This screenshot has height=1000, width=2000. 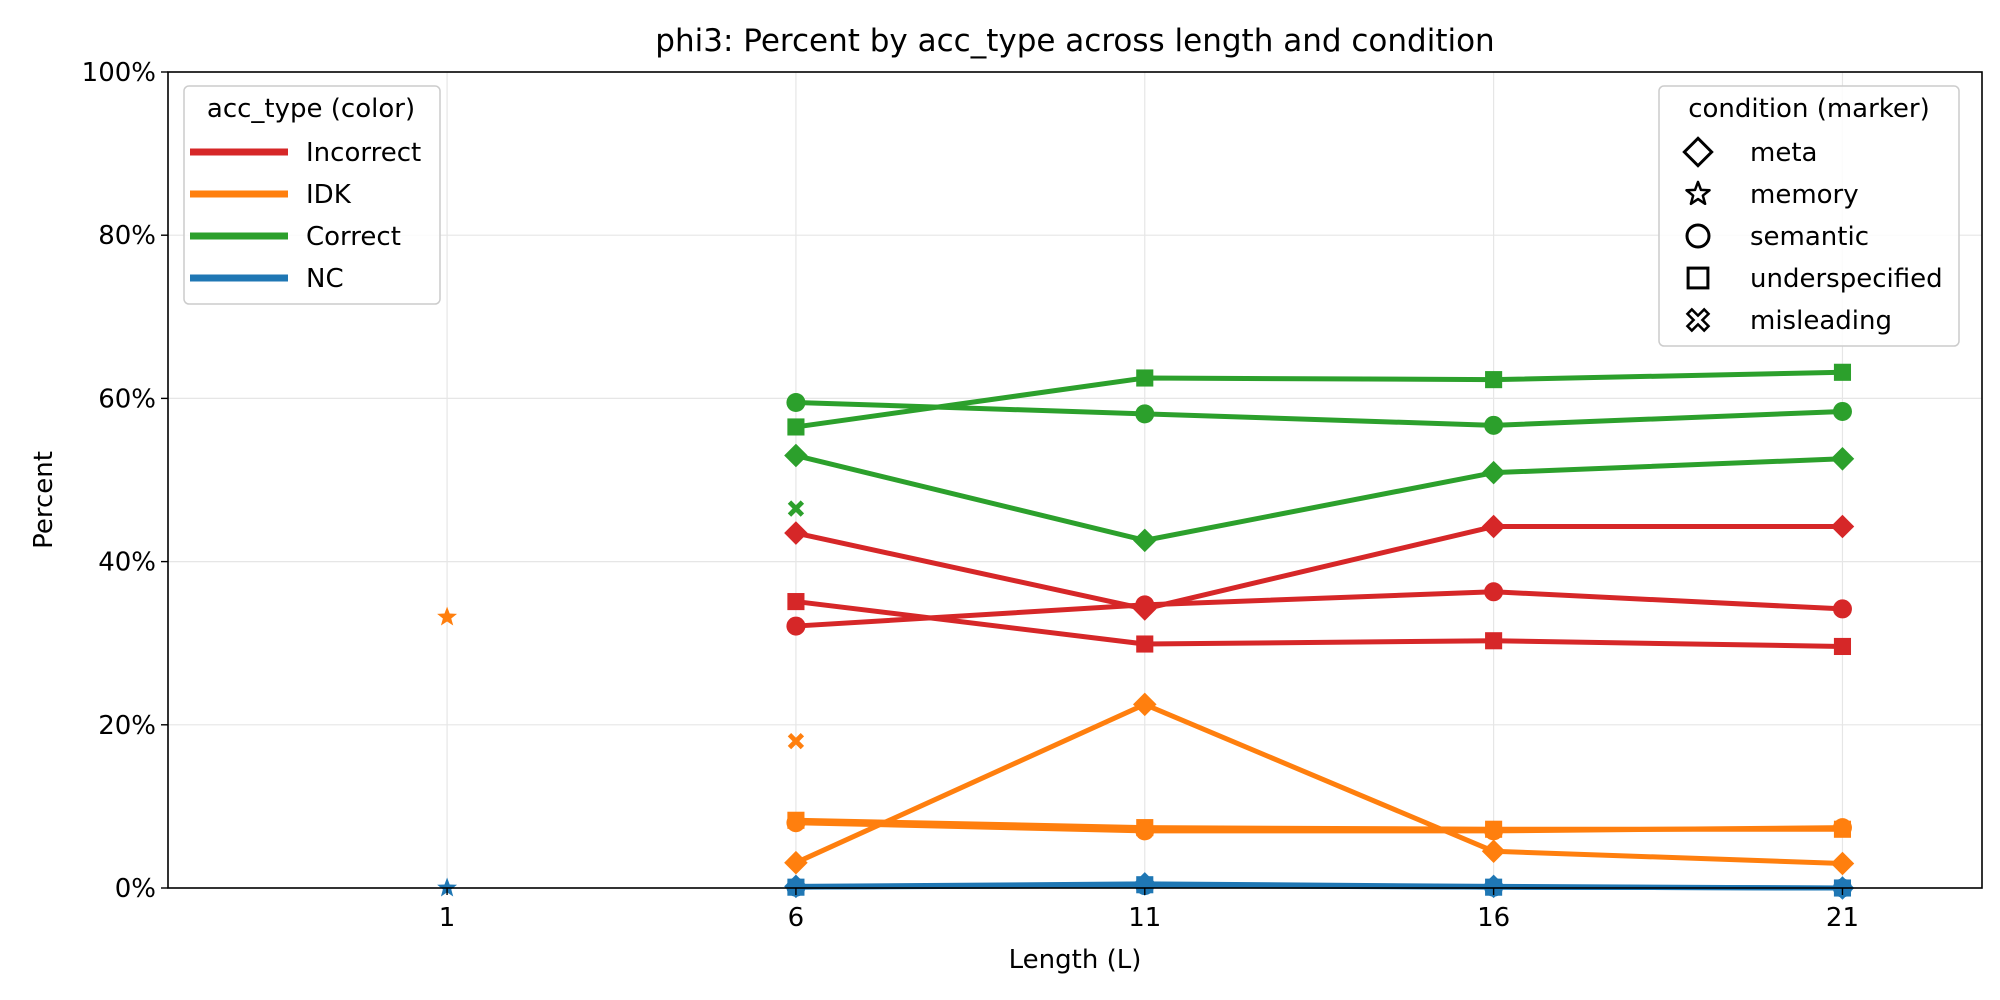 I want to click on y-axis-label: Percent, so click(x=44, y=500).